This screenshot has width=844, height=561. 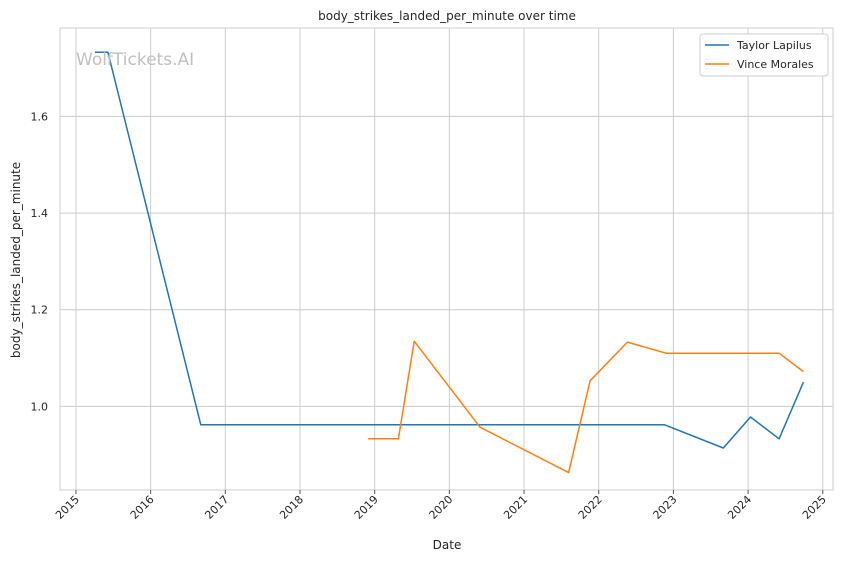 What do you see at coordinates (447, 16) in the screenshot?
I see `chart-title: body_strikes_landed_per_minute over time` at bounding box center [447, 16].